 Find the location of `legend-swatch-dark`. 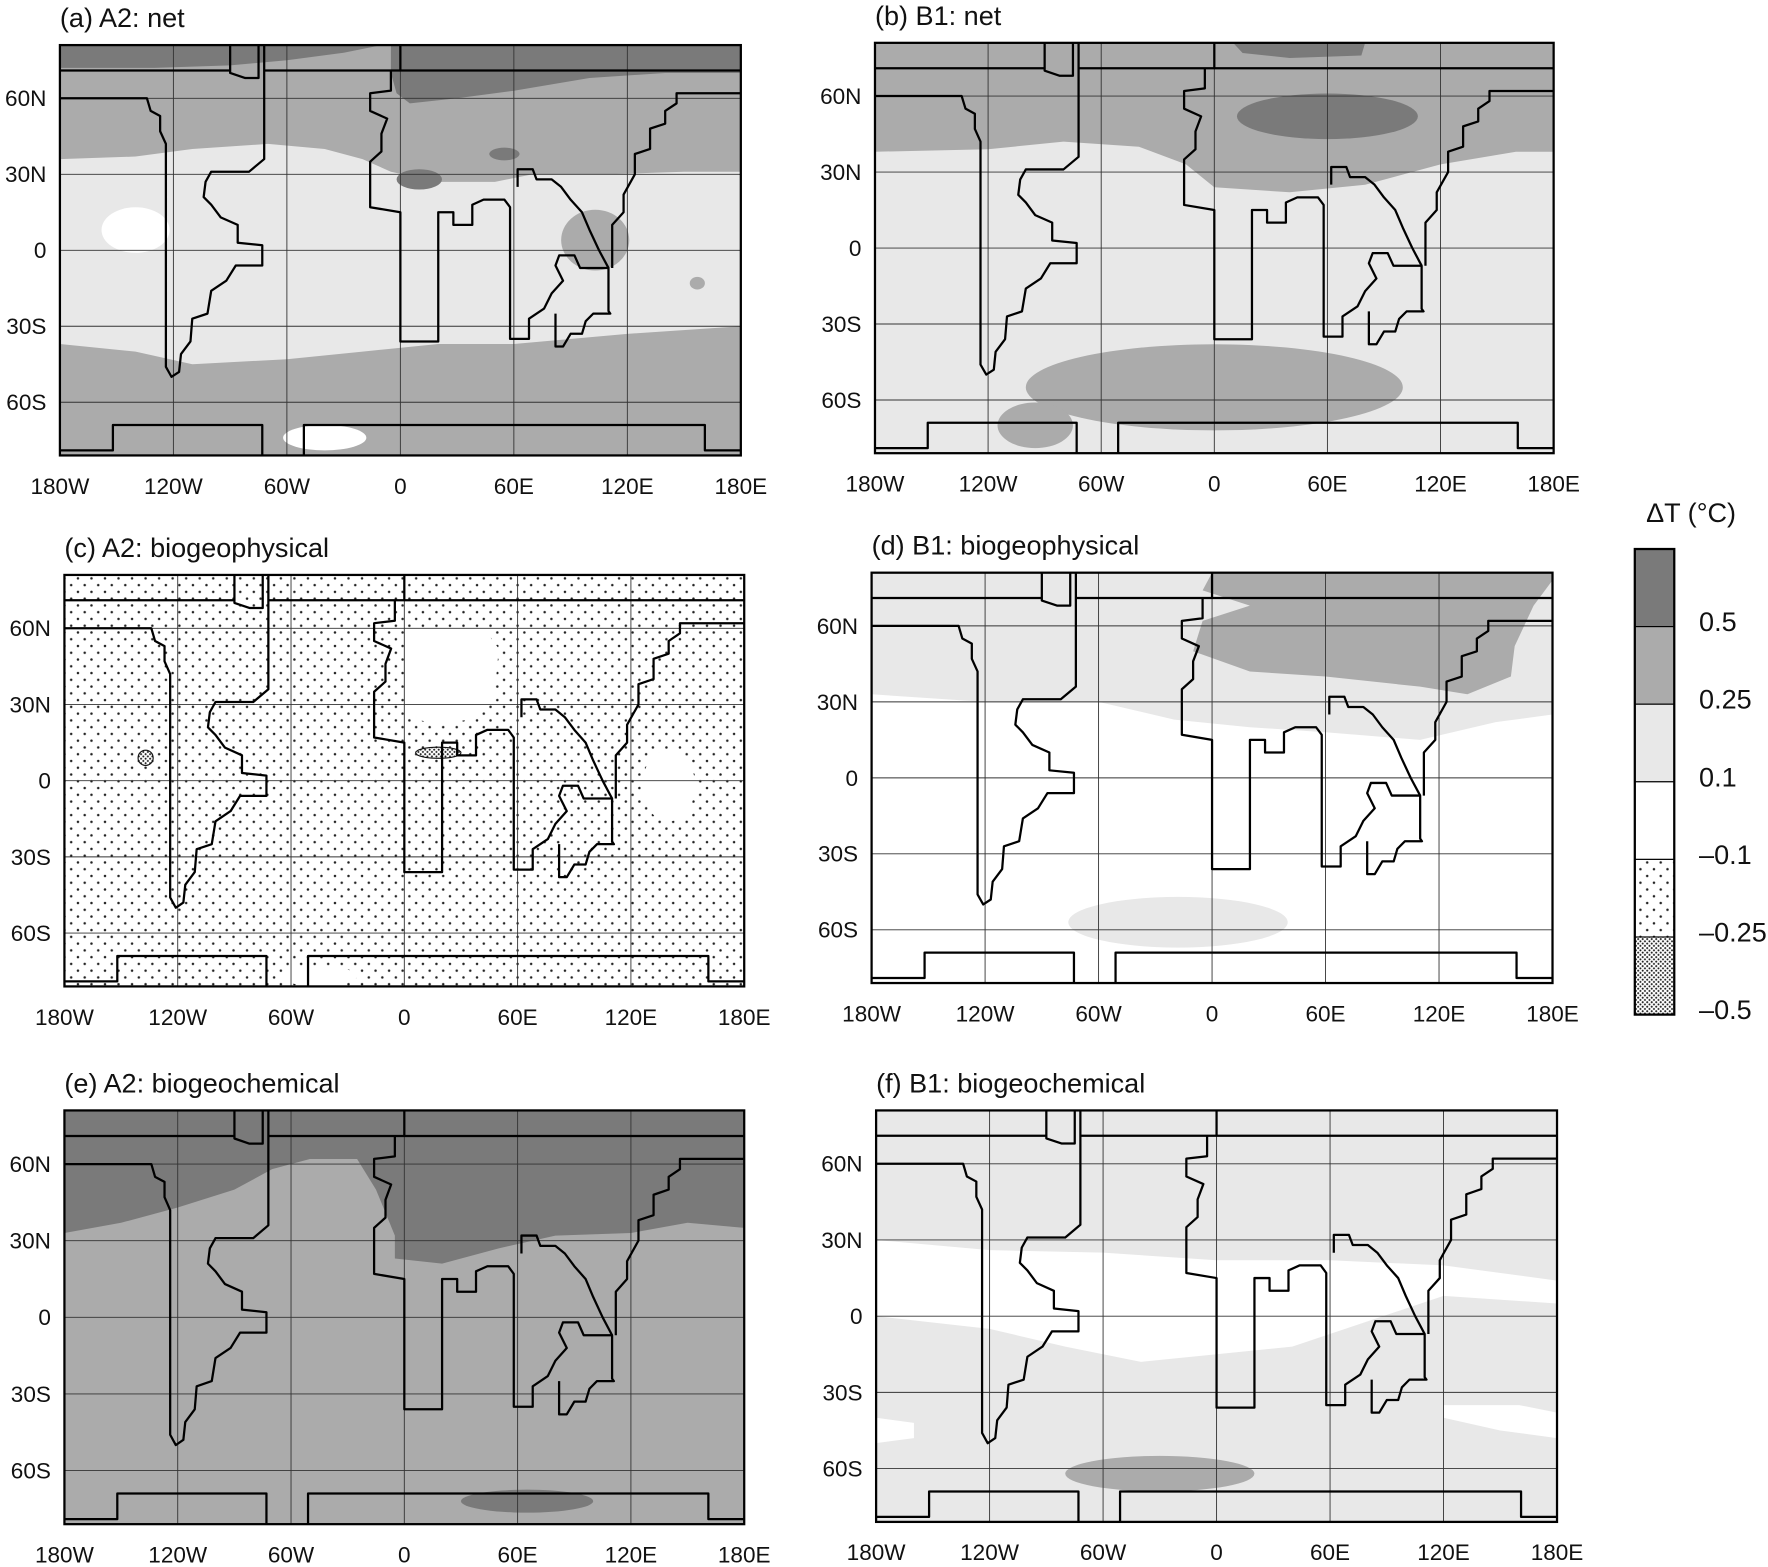

legend-swatch-dark is located at coordinates (1654, 588).